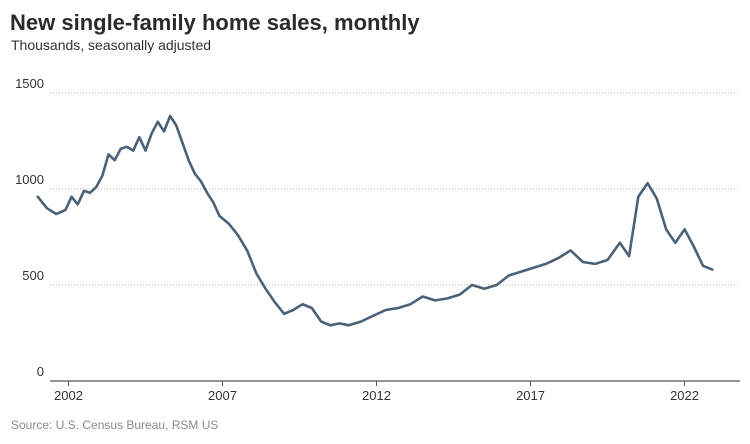 Image resolution: width=750 pixels, height=444 pixels. What do you see at coordinates (68, 395) in the screenshot?
I see `x-tick-label: 2002` at bounding box center [68, 395].